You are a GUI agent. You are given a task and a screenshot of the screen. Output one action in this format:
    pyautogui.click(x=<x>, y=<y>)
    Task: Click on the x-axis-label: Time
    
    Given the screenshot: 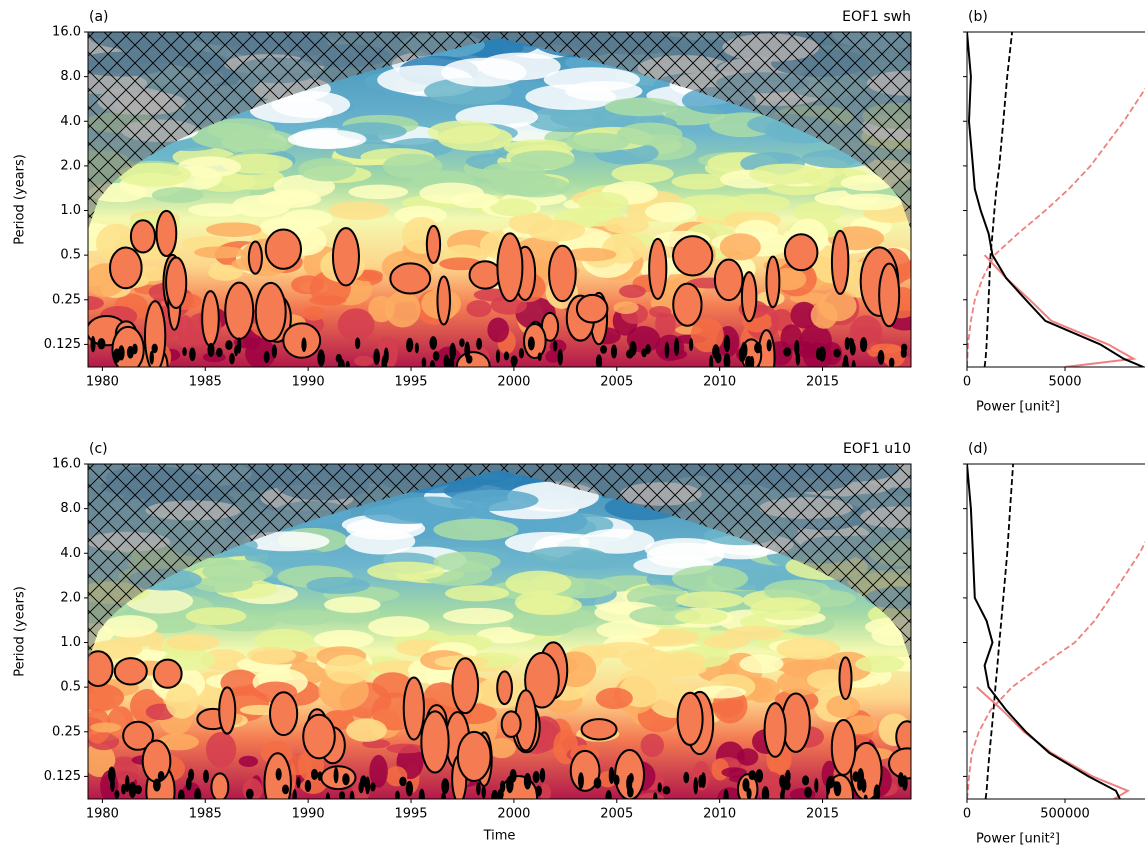 What is the action you would take?
    pyautogui.click(x=499, y=836)
    